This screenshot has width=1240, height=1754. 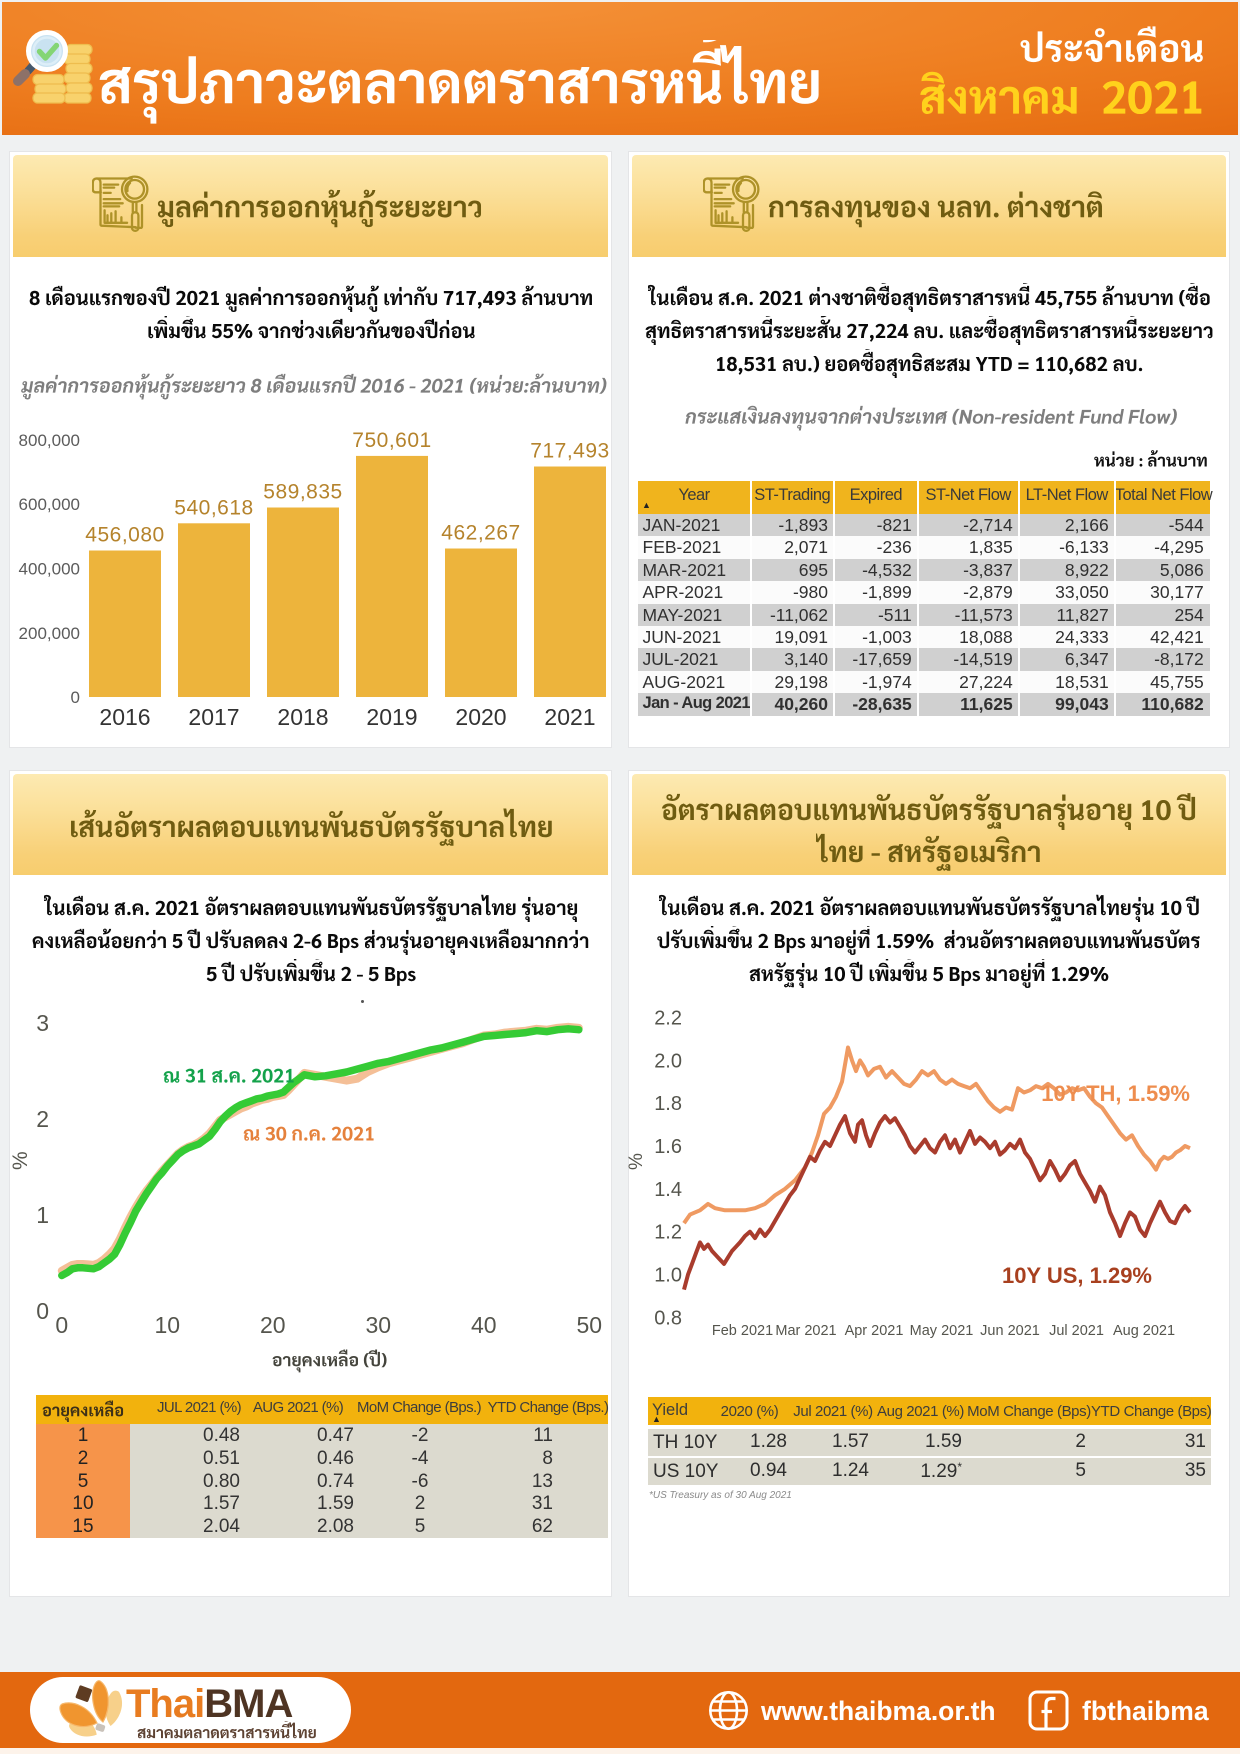 What do you see at coordinates (480, 717) in the screenshot?
I see `svg-text: 2020` at bounding box center [480, 717].